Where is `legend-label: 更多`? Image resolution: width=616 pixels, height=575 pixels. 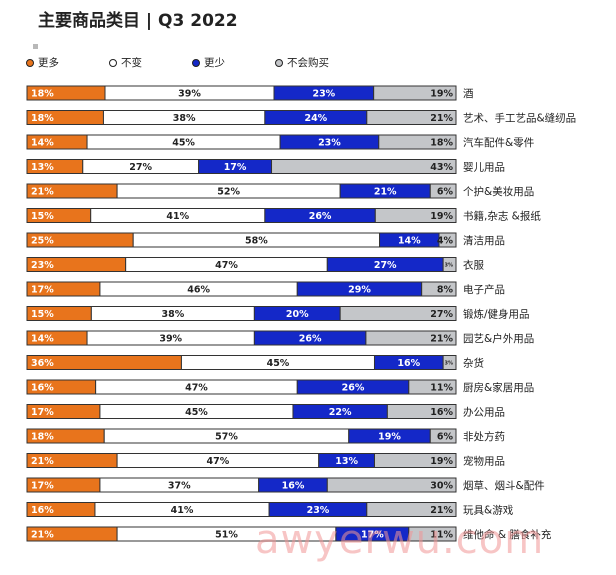
legend-label: 更多 is located at coordinates (48, 63).